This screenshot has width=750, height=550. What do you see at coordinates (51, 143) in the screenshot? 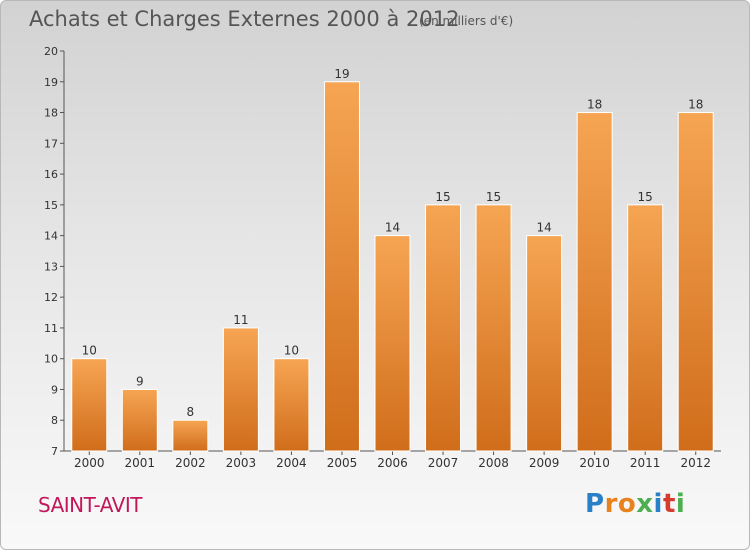
I see `y-tick-label: 17` at bounding box center [51, 143].